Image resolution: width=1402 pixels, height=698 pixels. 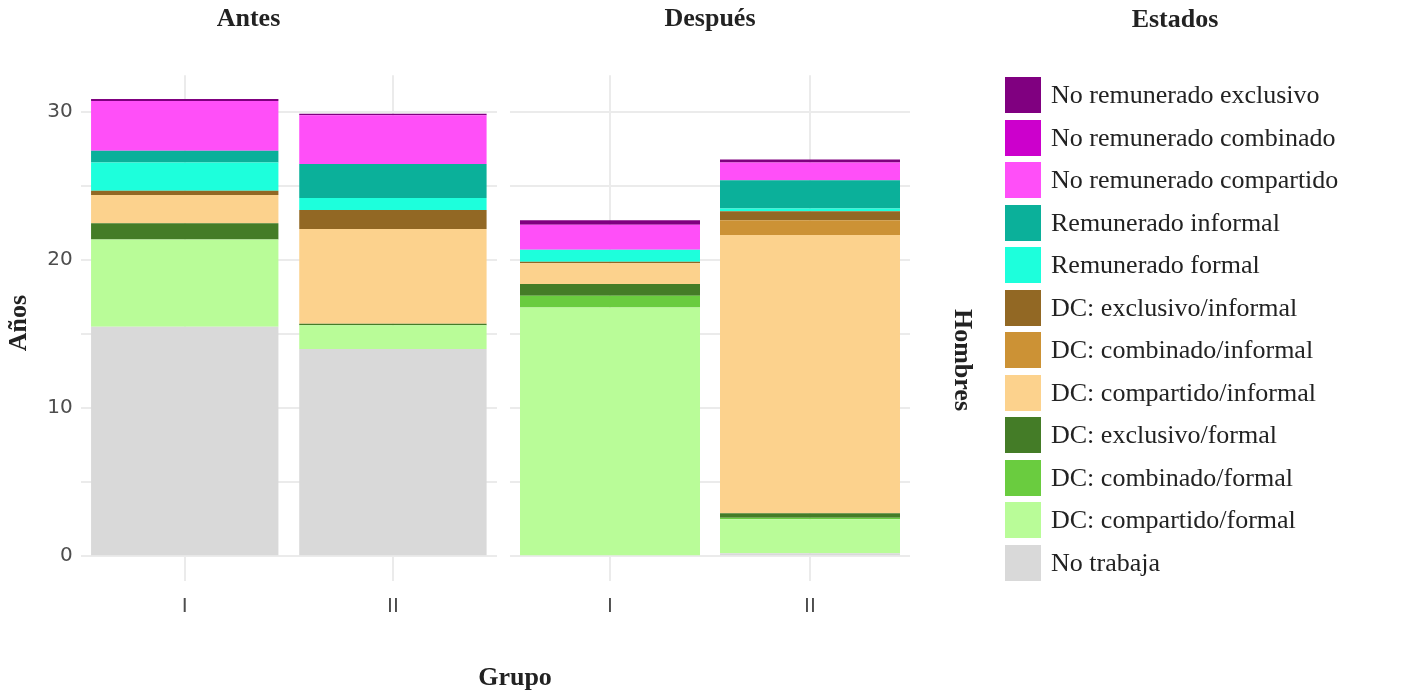 What do you see at coordinates (1172, 477) in the screenshot?
I see `legend-label: DC: combinado/formal` at bounding box center [1172, 477].